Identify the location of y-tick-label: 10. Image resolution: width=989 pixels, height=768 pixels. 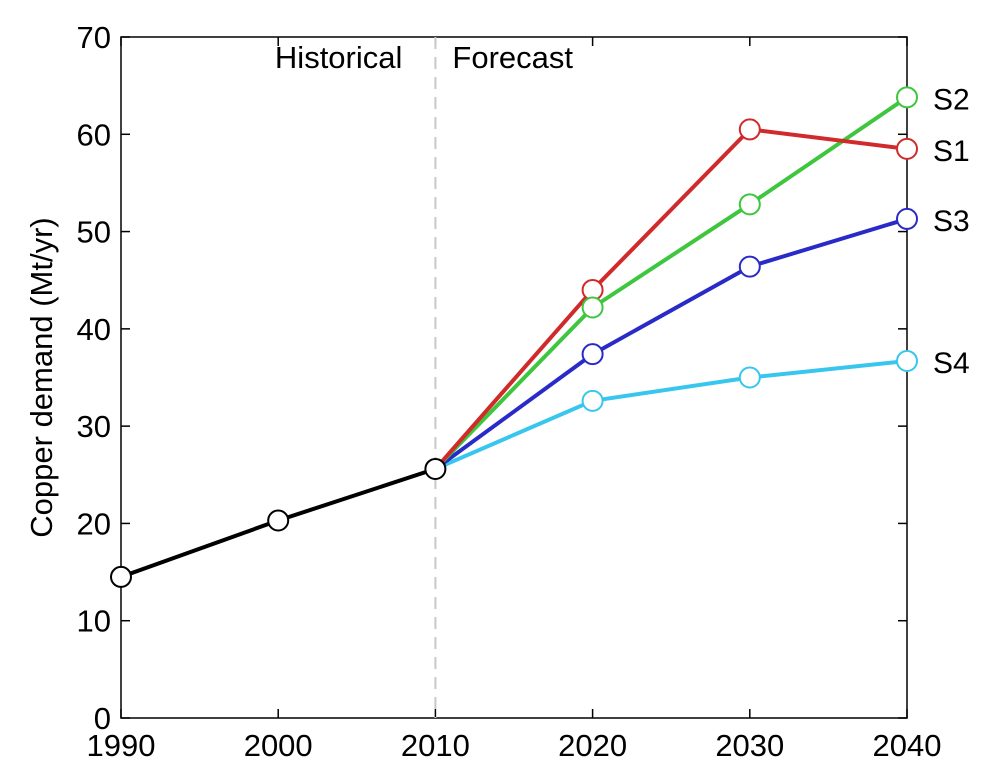
(94, 621).